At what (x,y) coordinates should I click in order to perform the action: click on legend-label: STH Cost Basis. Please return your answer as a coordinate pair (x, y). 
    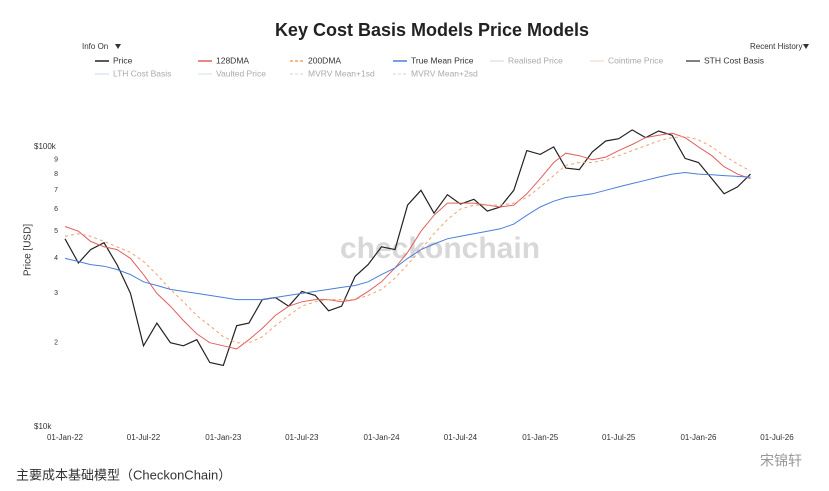
    Looking at the image, I should click on (734, 60).